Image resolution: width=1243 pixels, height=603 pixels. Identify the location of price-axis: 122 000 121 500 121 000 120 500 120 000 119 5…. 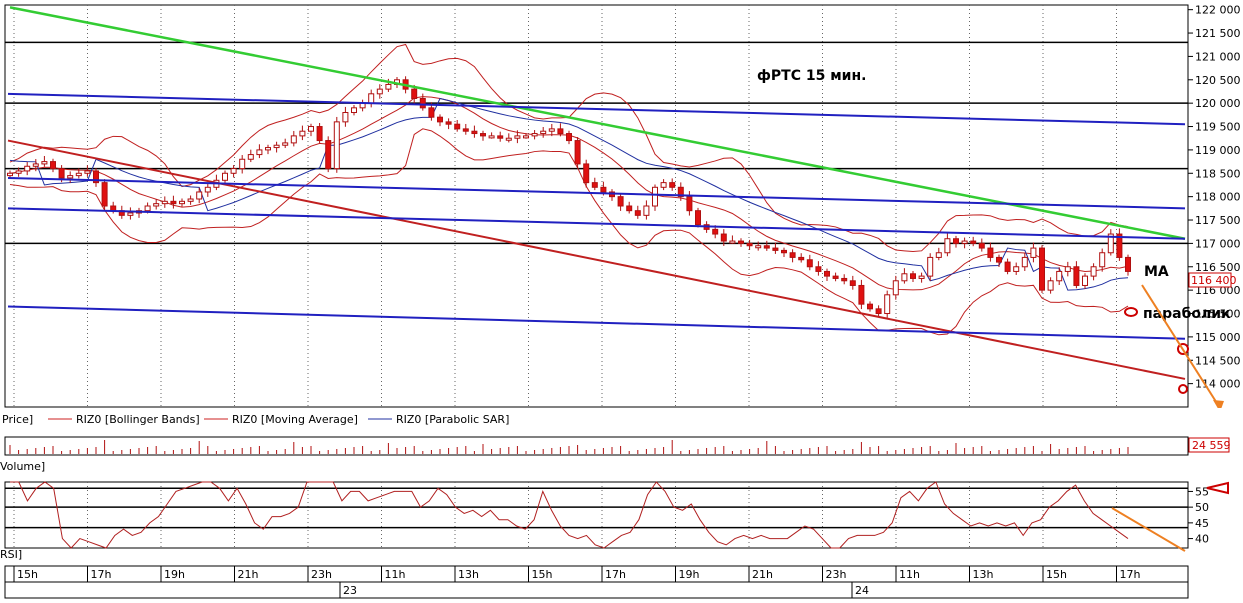
(1214, 197).